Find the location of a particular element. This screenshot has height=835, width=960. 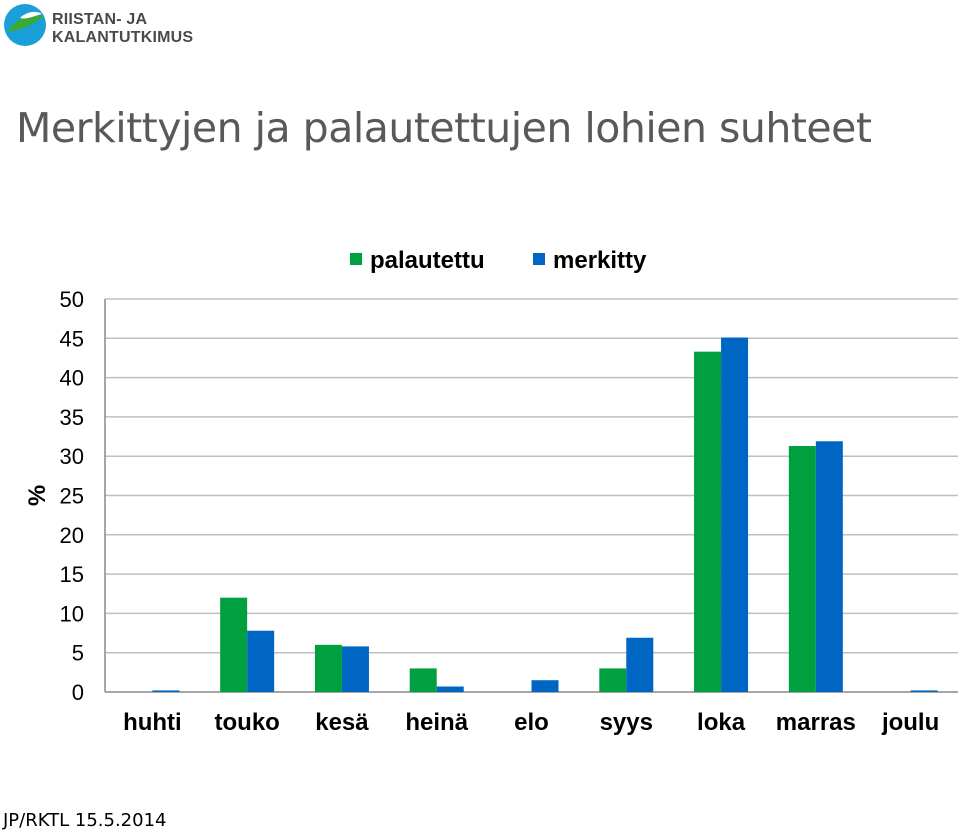

y-tick-label: 0 is located at coordinates (78, 692).